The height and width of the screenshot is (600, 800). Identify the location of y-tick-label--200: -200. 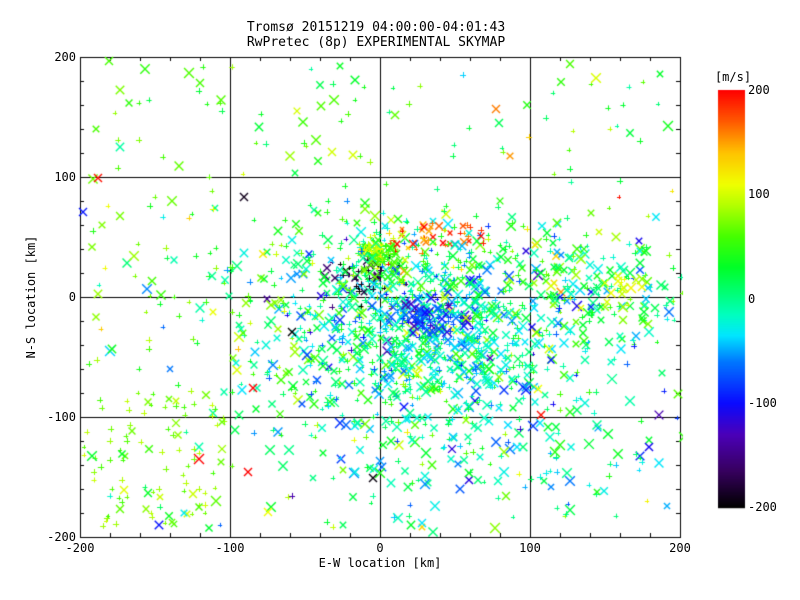
(61, 537).